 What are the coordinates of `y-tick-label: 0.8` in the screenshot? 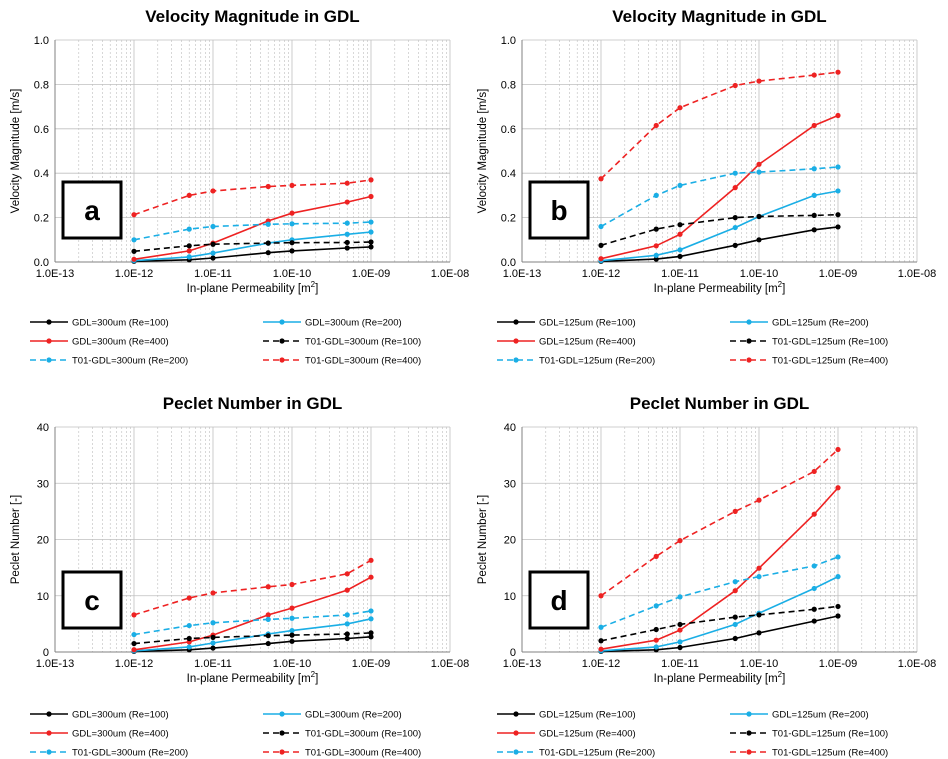 It's located at (41, 85).